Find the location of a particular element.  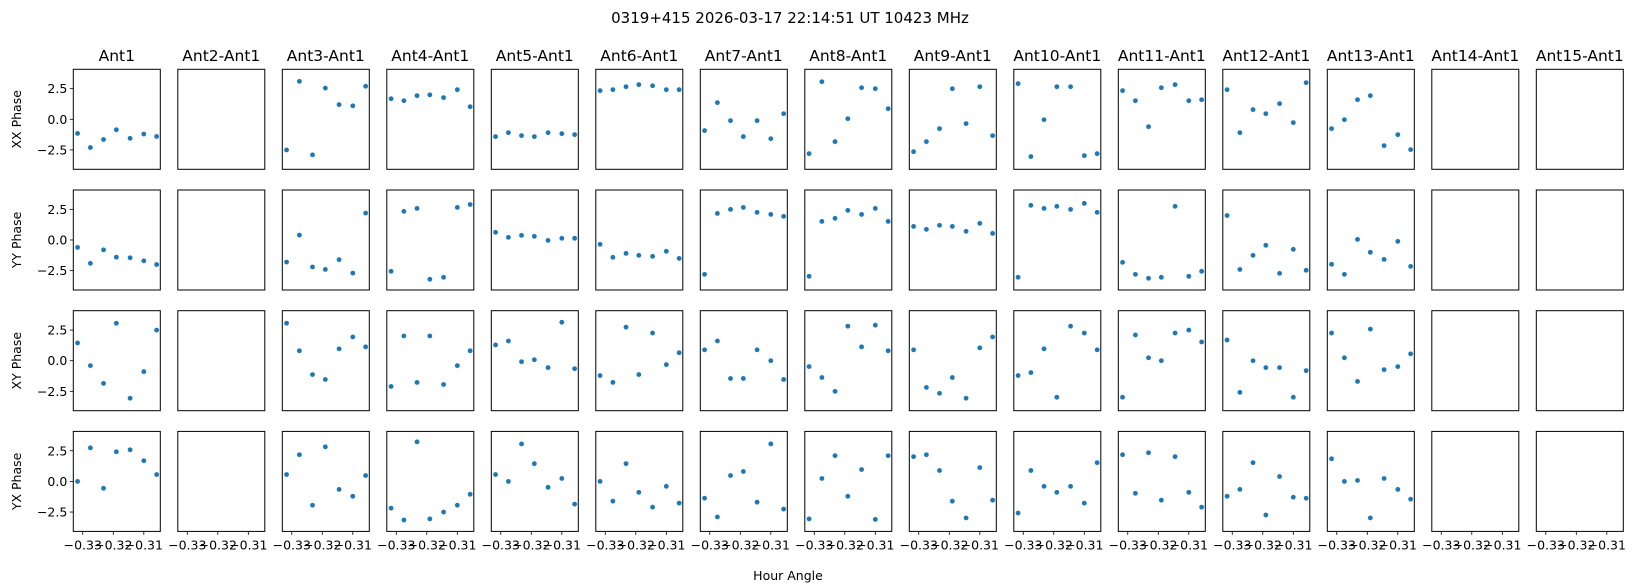

column-title: Ant11-Ant1 is located at coordinates (1162, 56).